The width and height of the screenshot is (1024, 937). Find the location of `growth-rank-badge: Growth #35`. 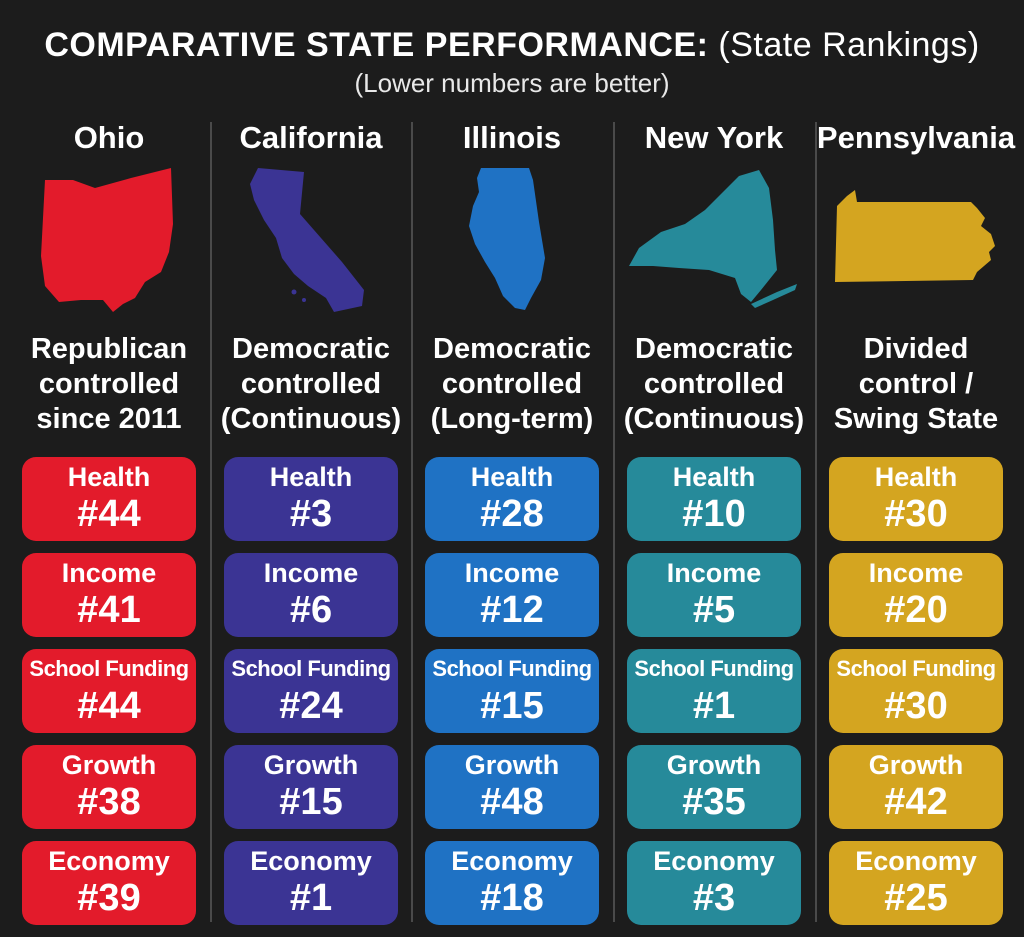

growth-rank-badge: Growth #35 is located at coordinates (714, 787).